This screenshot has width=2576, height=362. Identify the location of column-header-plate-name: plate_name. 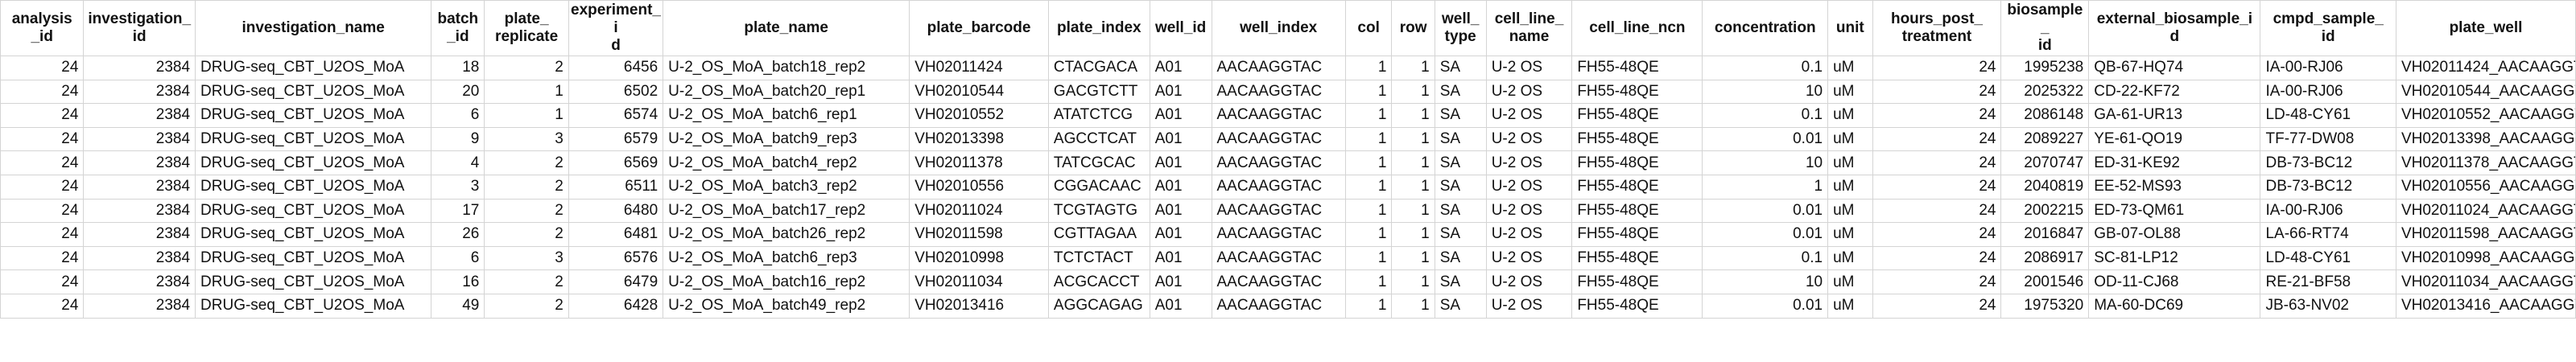
(786, 28).